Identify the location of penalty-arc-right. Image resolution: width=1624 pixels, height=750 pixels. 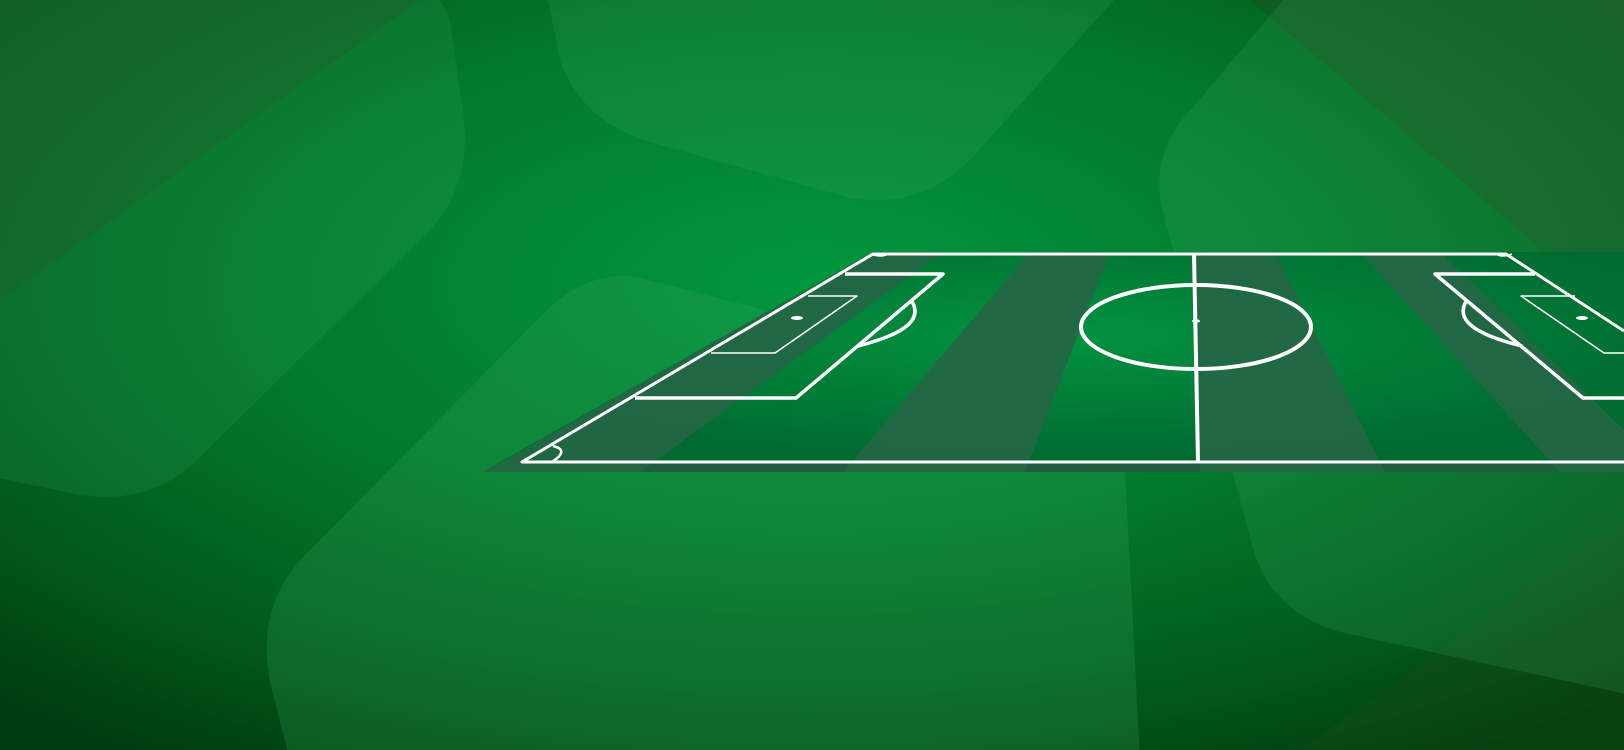
(1492, 323).